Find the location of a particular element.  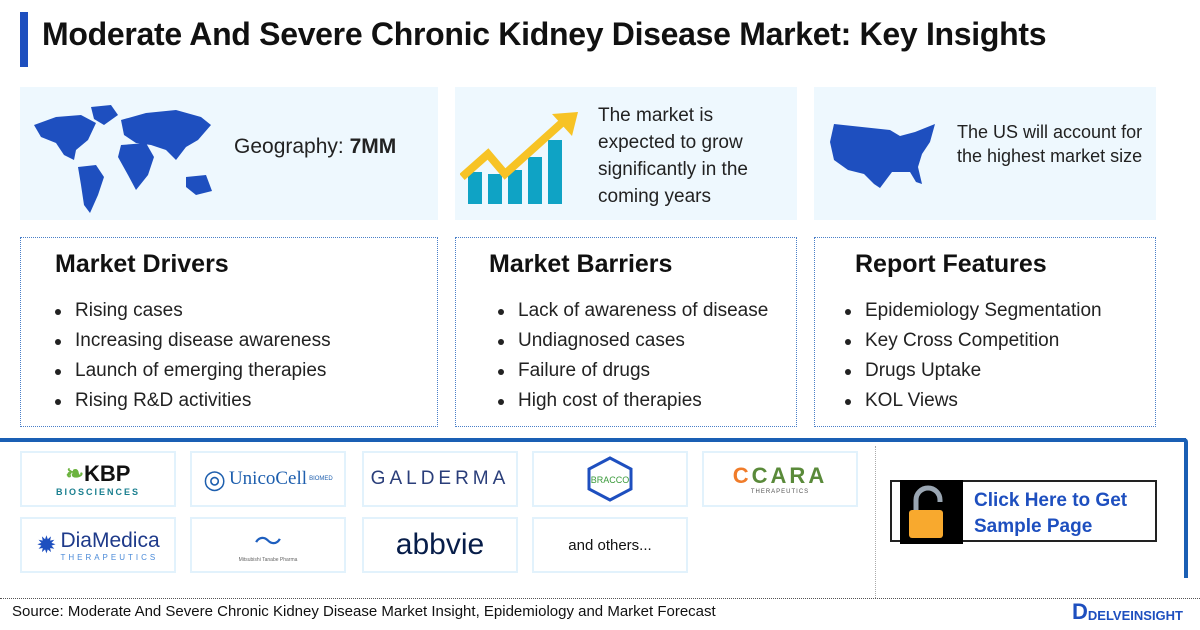

footer-divider is located at coordinates (600, 598).